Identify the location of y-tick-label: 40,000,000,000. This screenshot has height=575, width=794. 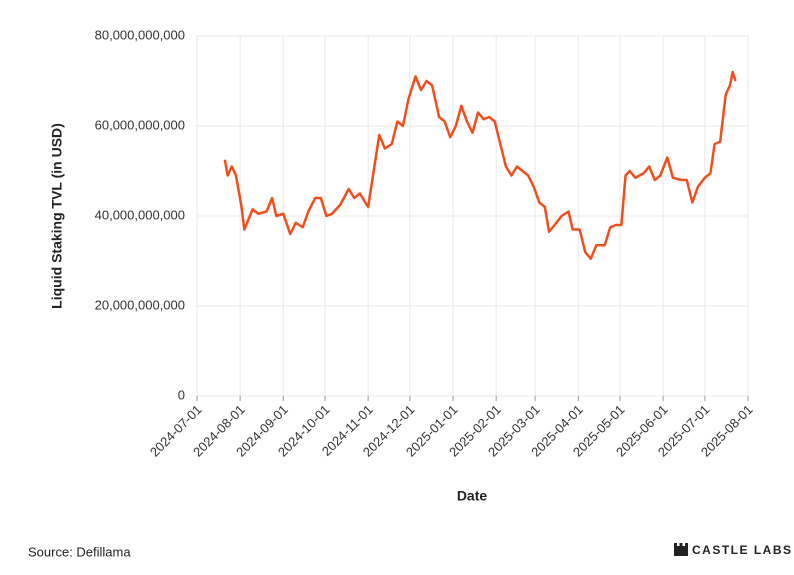
(140, 214).